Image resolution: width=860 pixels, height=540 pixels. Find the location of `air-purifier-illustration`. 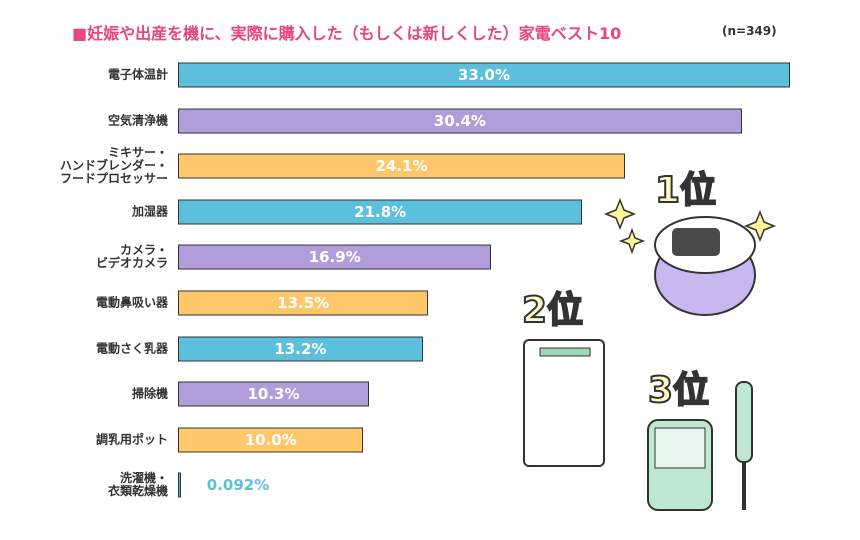

air-purifier-illustration is located at coordinates (564, 403).